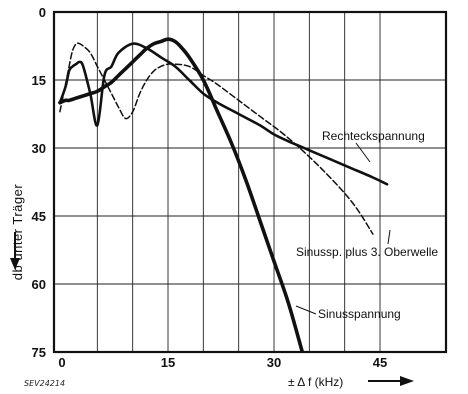 The width and height of the screenshot is (468, 394). What do you see at coordinates (39, 352) in the screenshot?
I see `y-tick-label: 75` at bounding box center [39, 352].